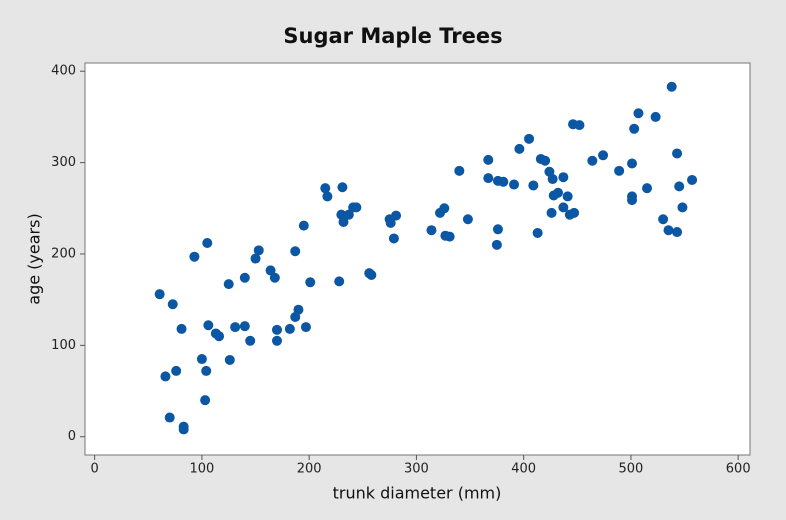  Describe the element at coordinates (34, 258) in the screenshot. I see `y-axis-label: age (years)` at that location.